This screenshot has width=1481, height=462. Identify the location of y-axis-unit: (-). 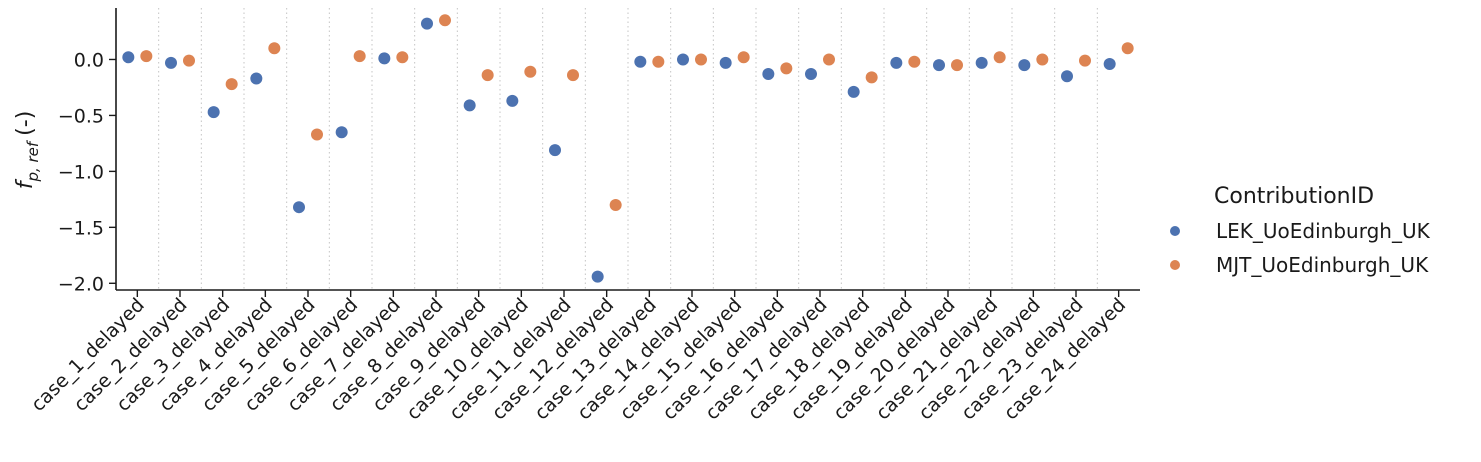
(25, 123).